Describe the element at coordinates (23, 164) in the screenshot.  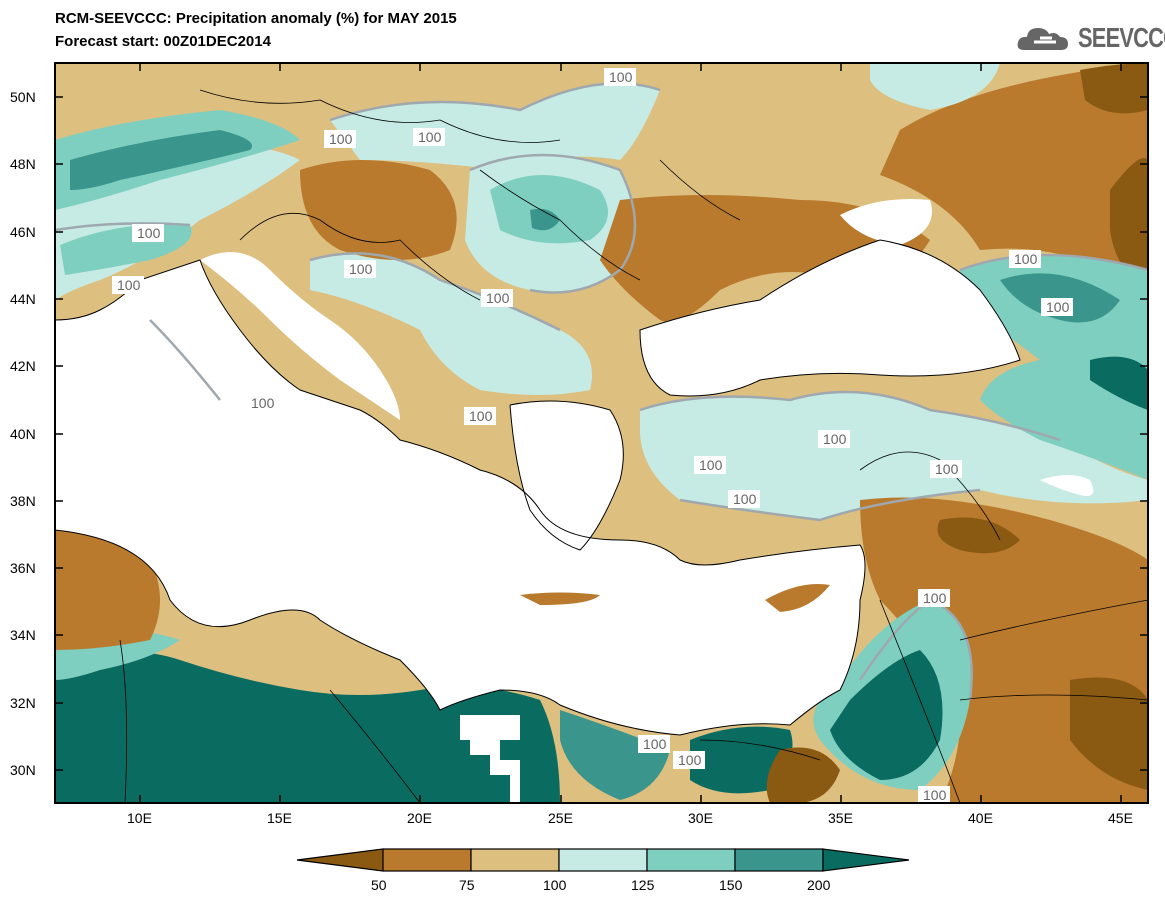
I see `lat-label: 48N` at that location.